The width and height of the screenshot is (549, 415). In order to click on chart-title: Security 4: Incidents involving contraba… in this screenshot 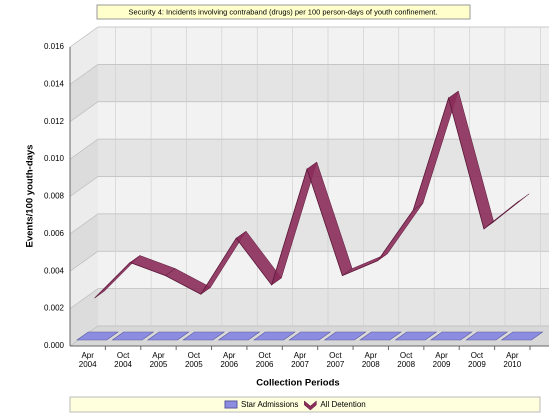, I will do `click(283, 11)`.